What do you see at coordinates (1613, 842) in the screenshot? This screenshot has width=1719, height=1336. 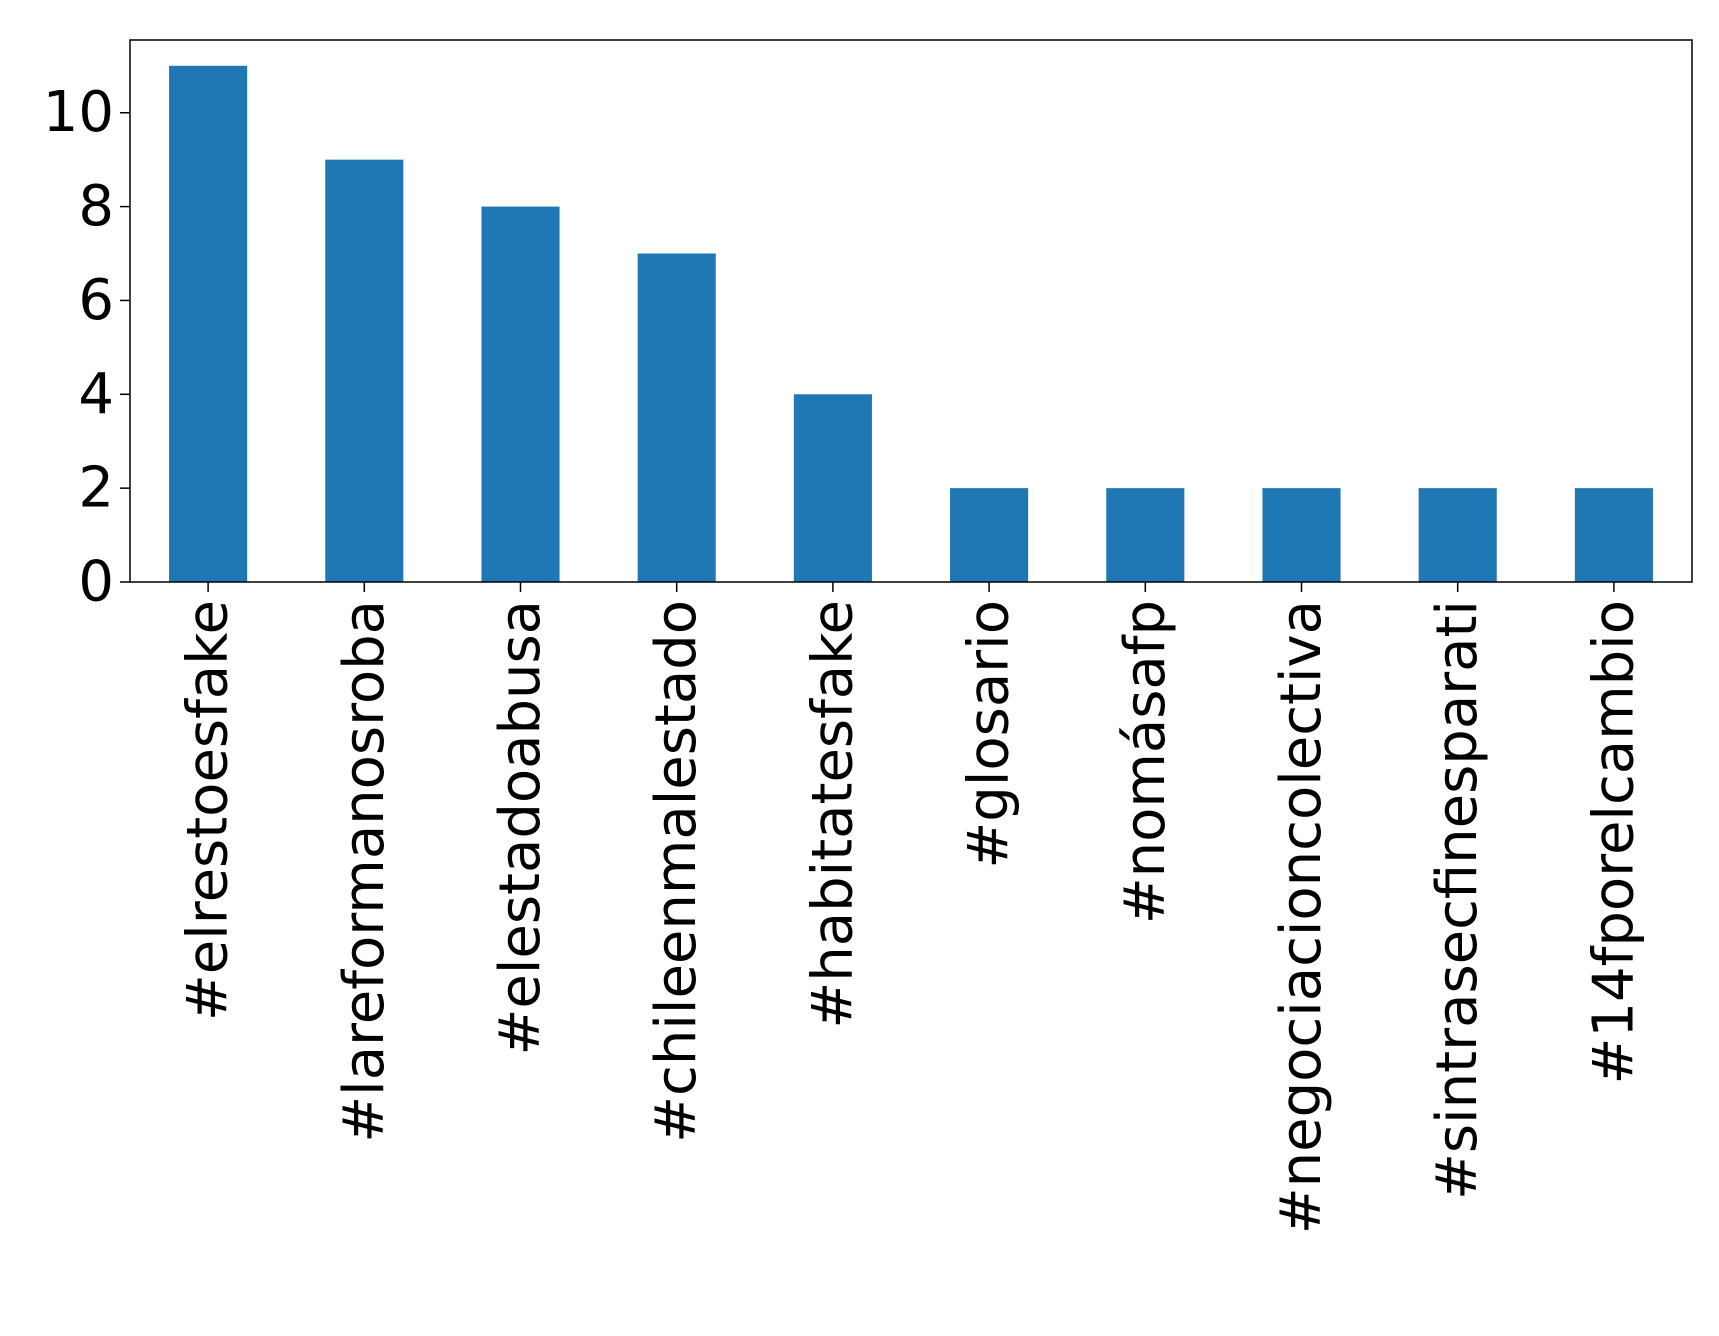 I see `x-tick-label: #14fporelcambio` at bounding box center [1613, 842].